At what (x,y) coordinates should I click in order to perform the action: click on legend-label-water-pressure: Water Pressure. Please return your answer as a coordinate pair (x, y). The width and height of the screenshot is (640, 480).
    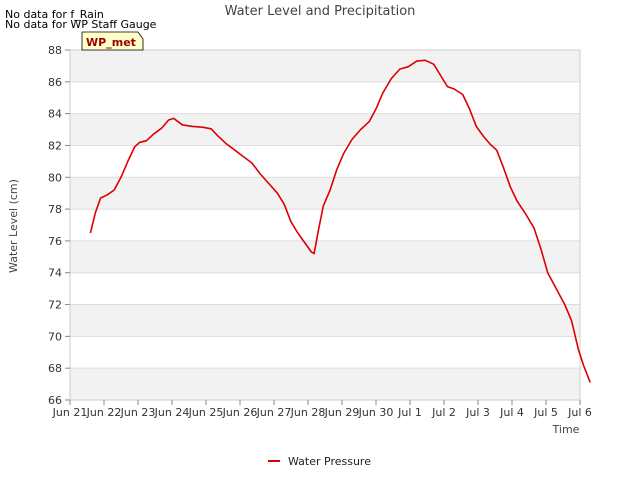
    Looking at the image, I should click on (329, 461).